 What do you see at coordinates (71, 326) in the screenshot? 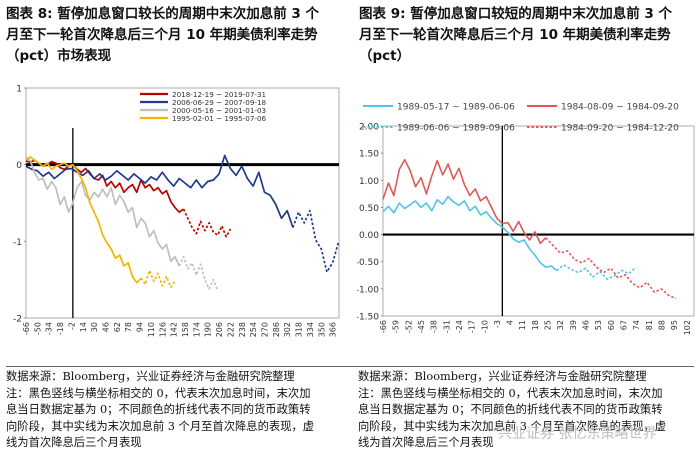
I see `x-tick-label: -2` at bounding box center [71, 326].